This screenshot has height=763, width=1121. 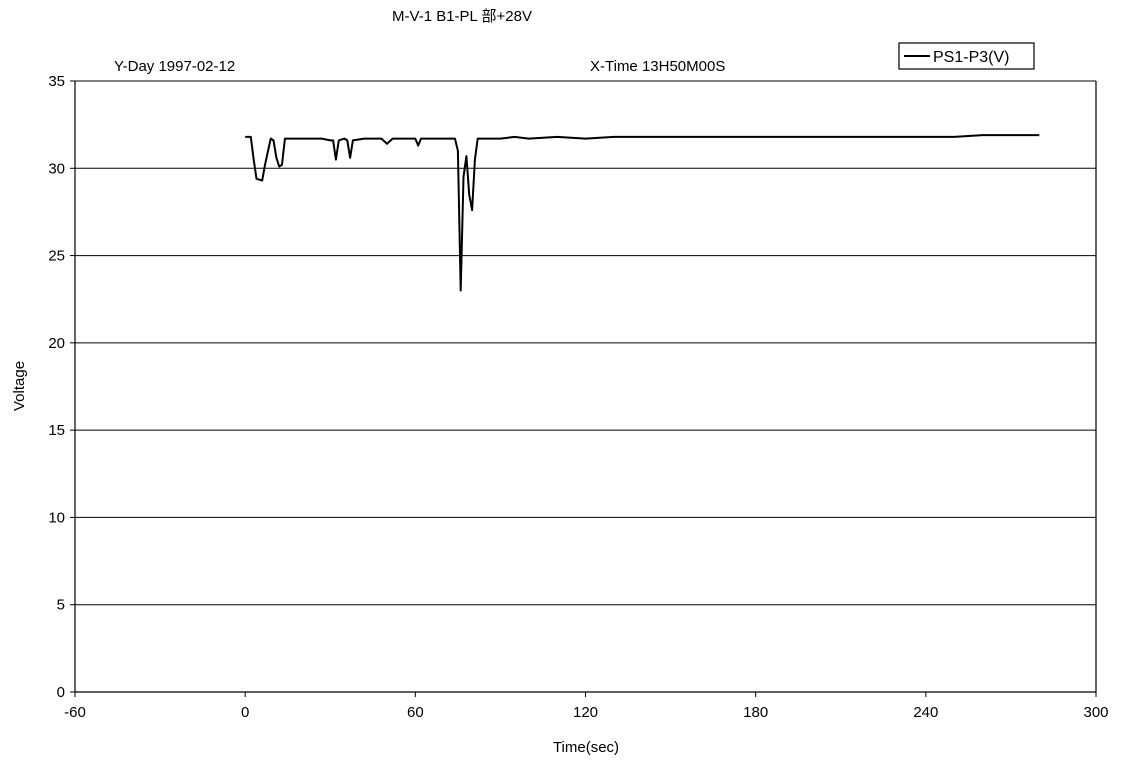 I want to click on series-line-ps1-p3, so click(x=642, y=213).